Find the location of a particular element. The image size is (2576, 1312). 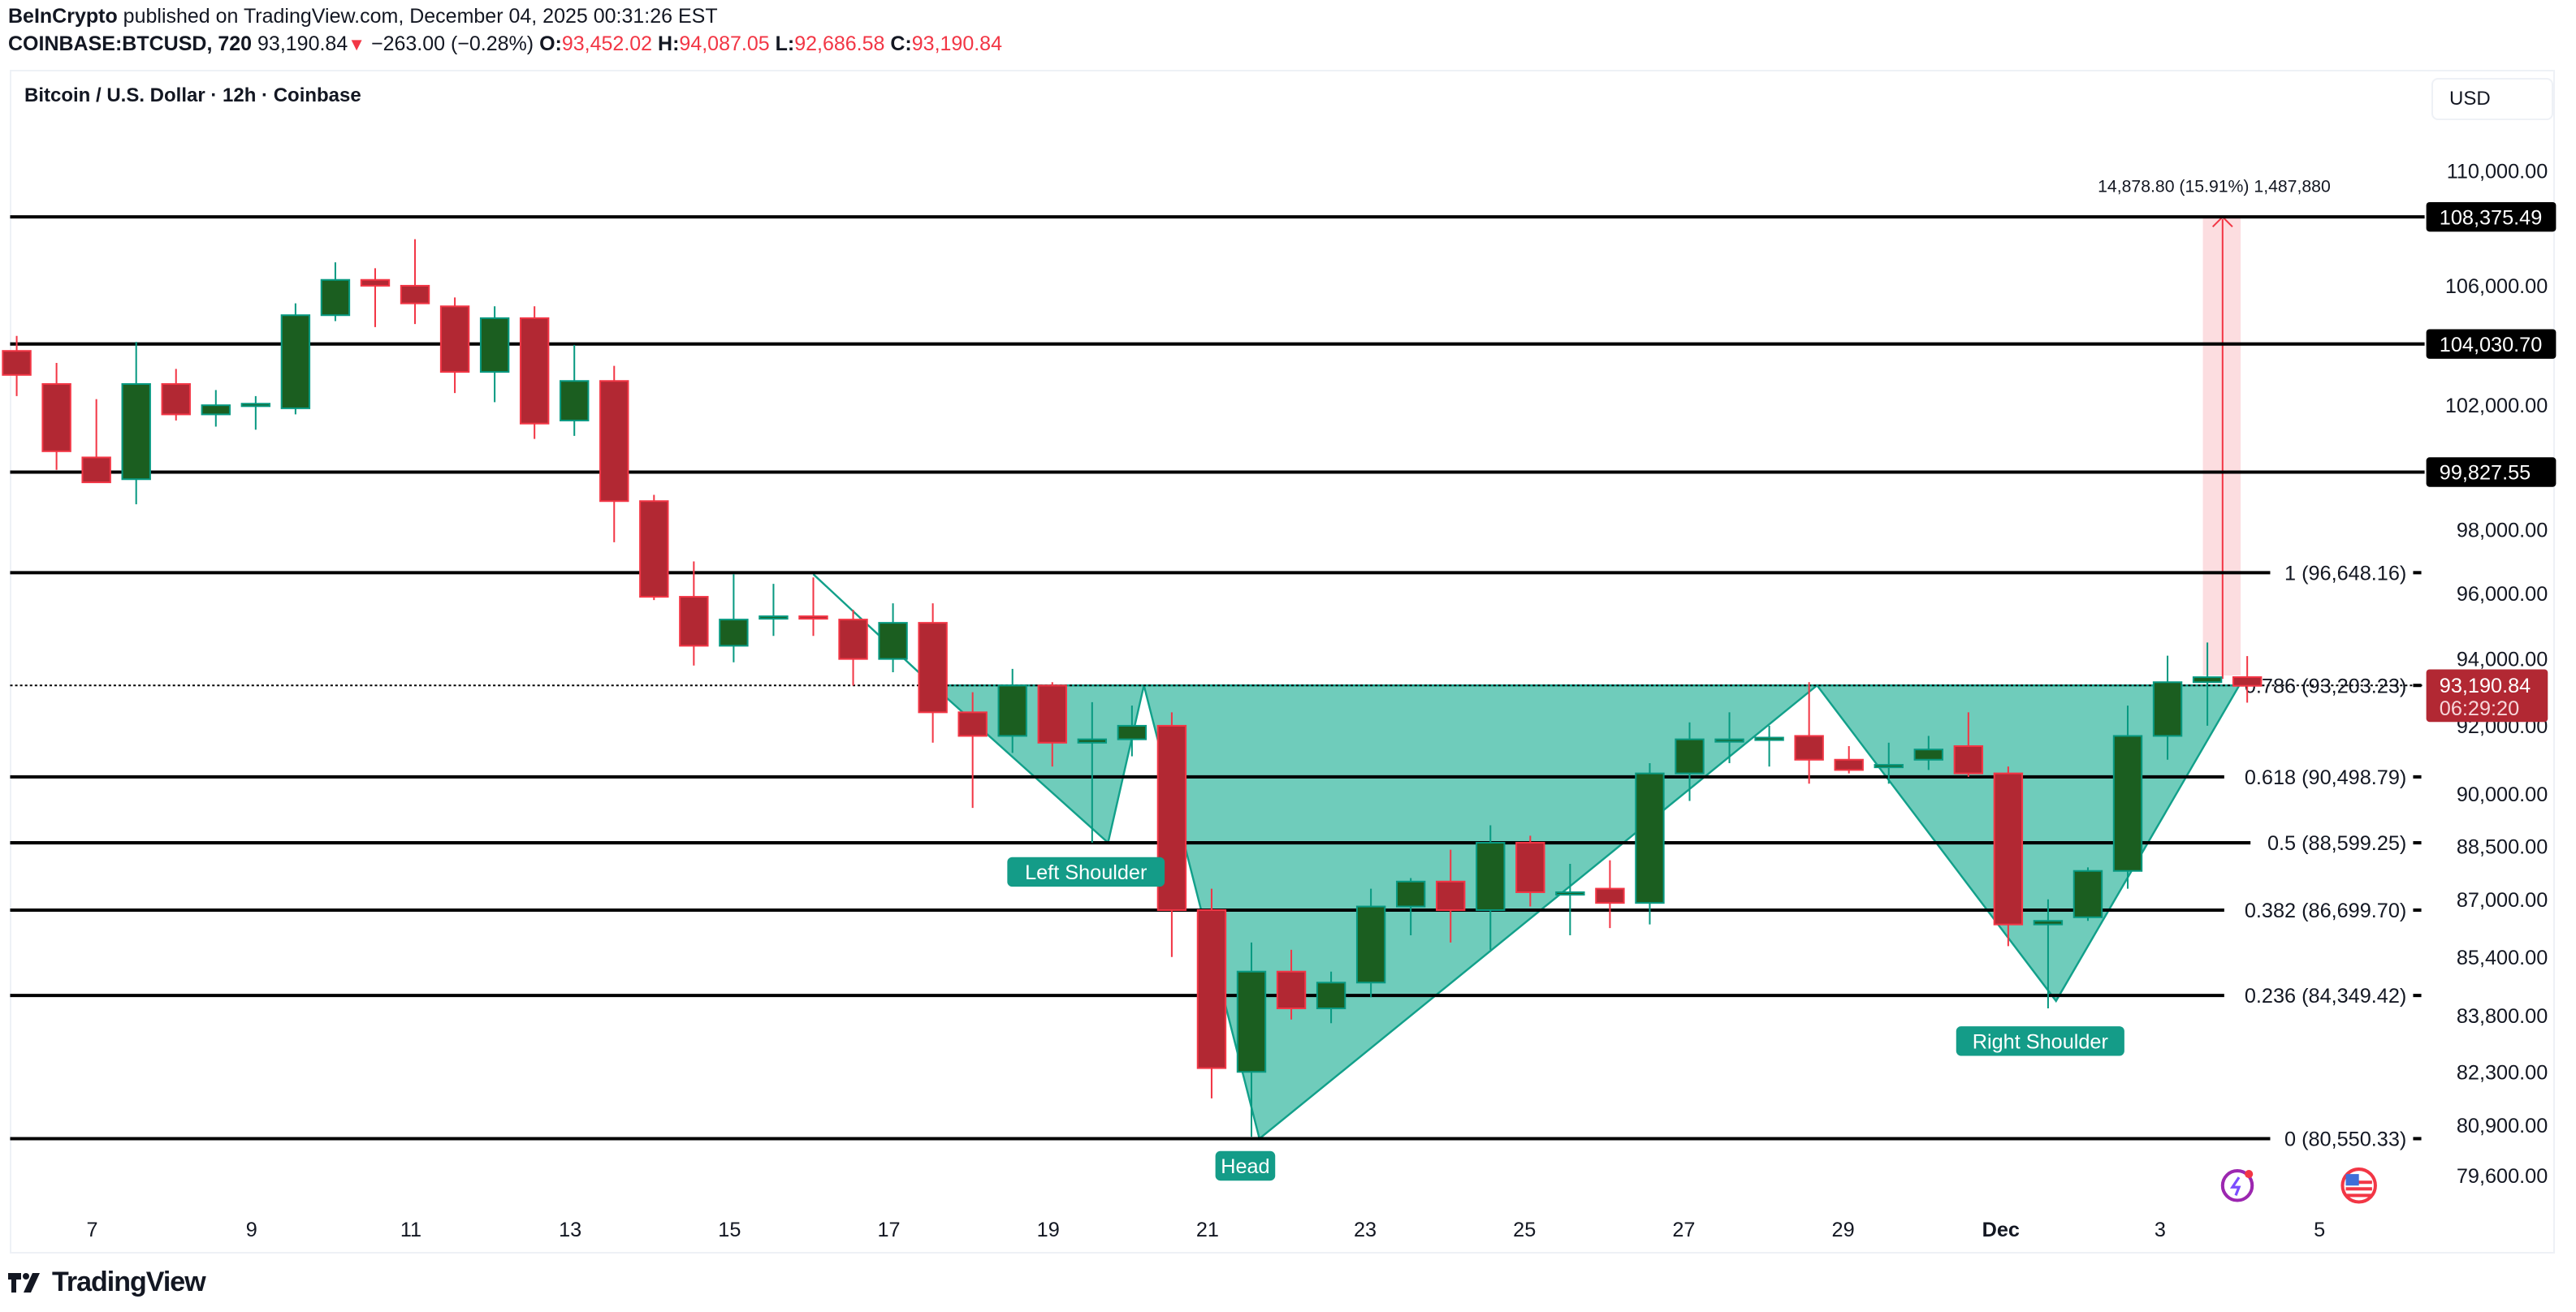

price-axis-label: 110,000.00 is located at coordinates (2498, 172).